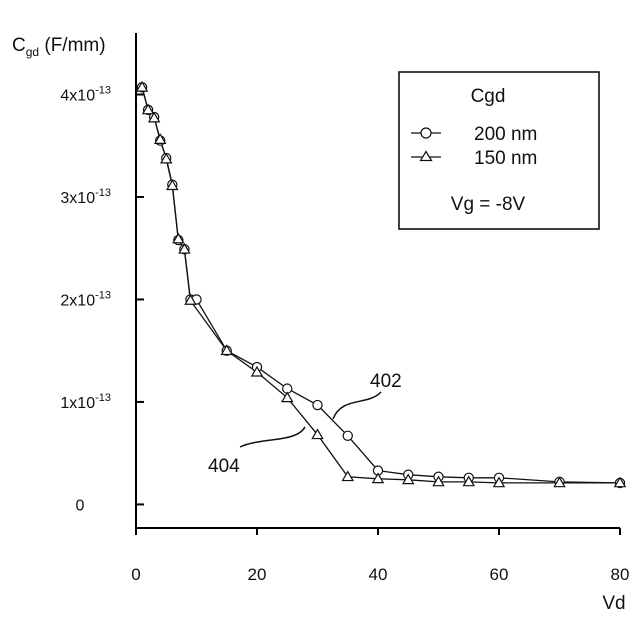 The width and height of the screenshot is (640, 640). I want to click on legend-note: Vg = -8V, so click(488, 204).